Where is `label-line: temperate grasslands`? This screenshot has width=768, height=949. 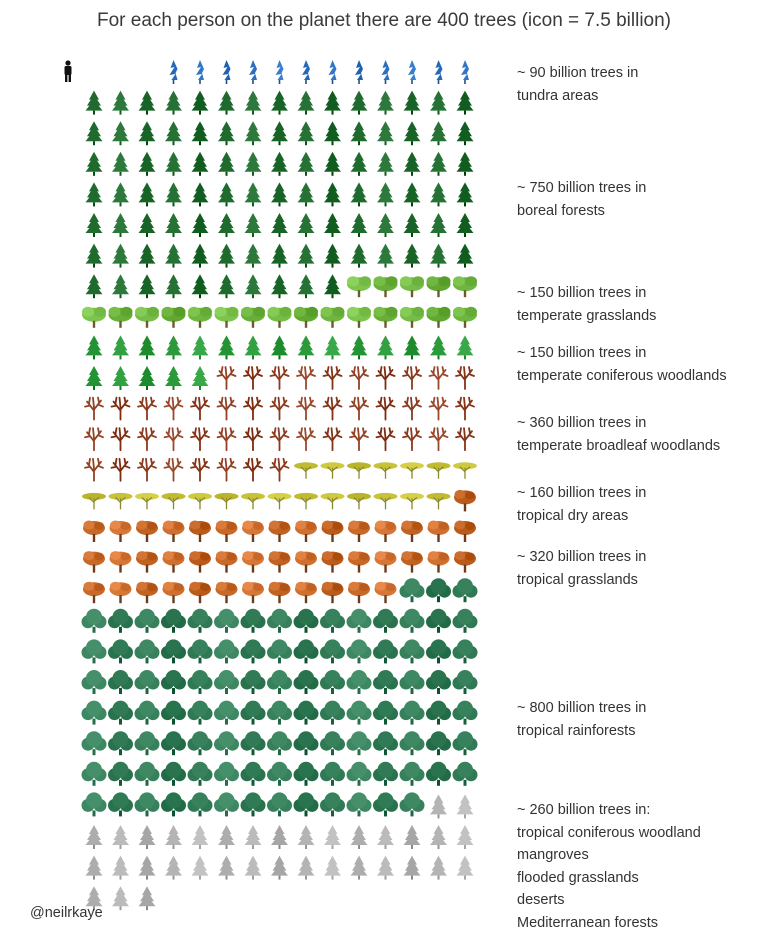
label-line: temperate grasslands is located at coordinates (587, 315).